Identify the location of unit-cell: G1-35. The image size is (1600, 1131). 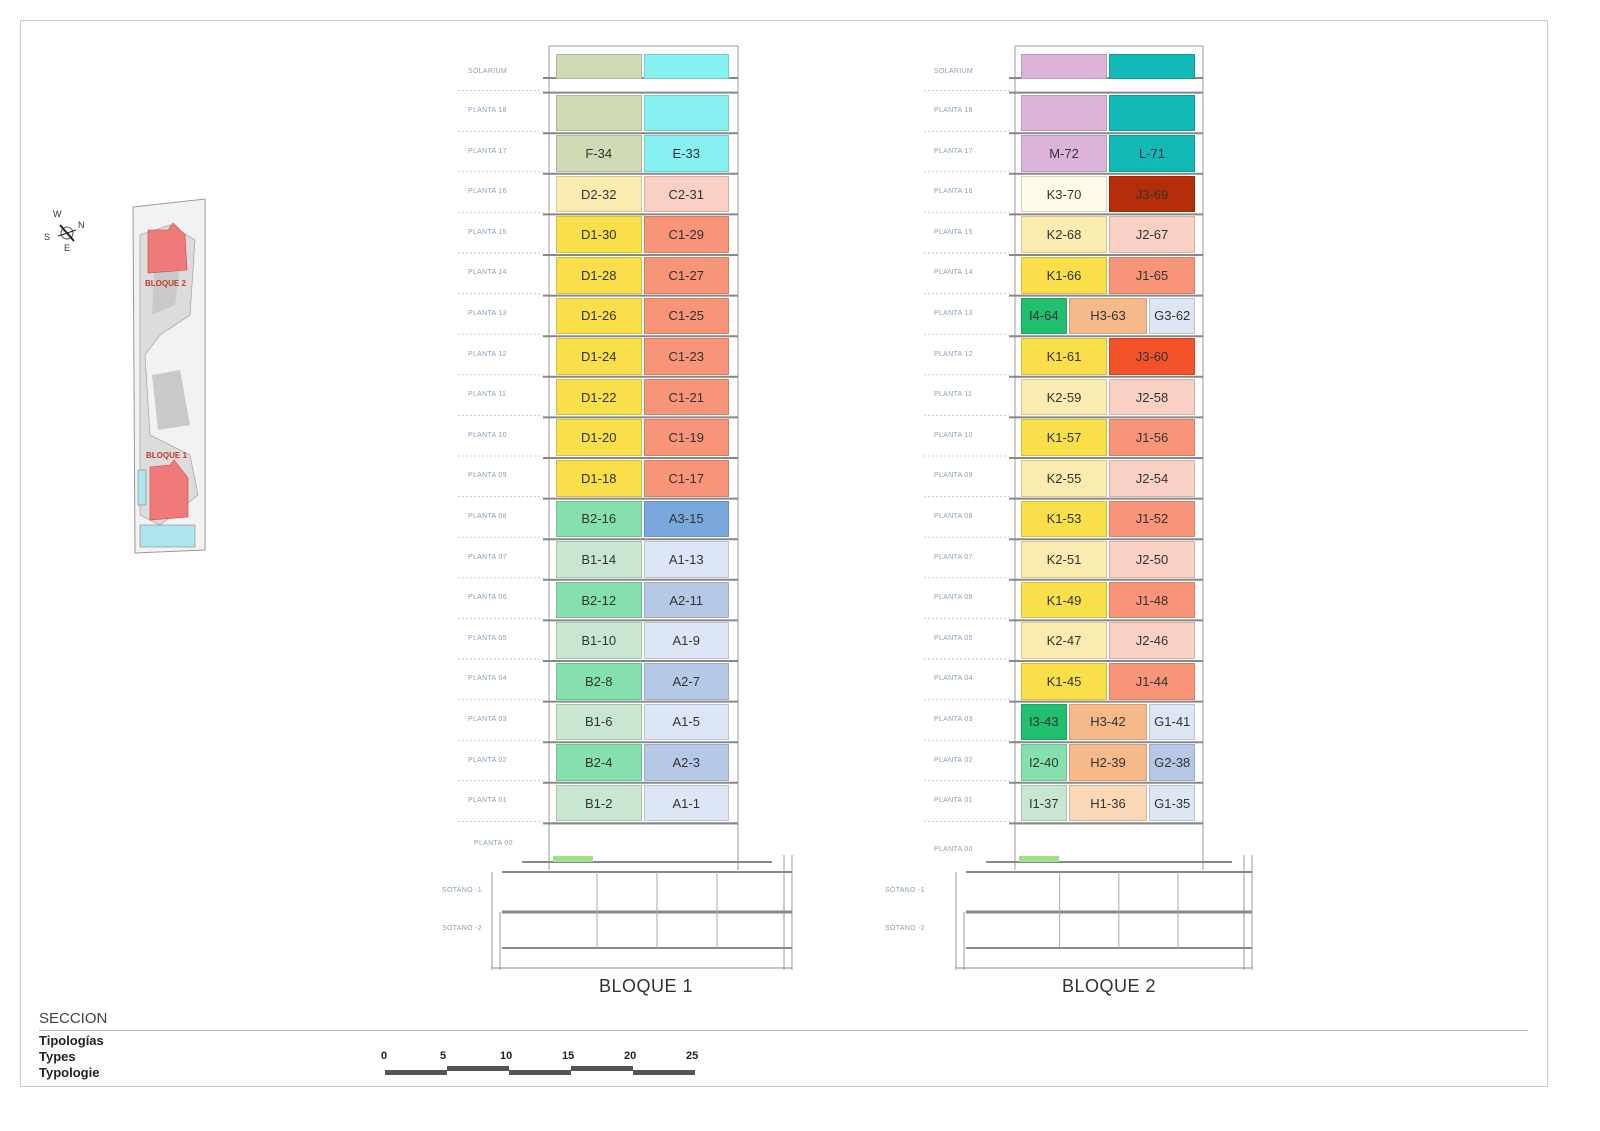
(1172, 803).